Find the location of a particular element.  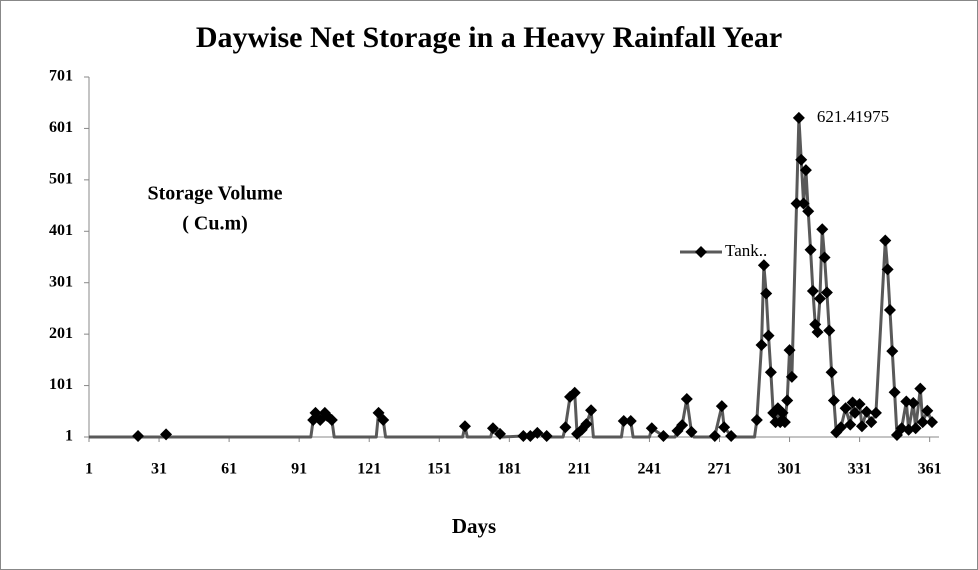

x-tick-label: 121 is located at coordinates (369, 469).